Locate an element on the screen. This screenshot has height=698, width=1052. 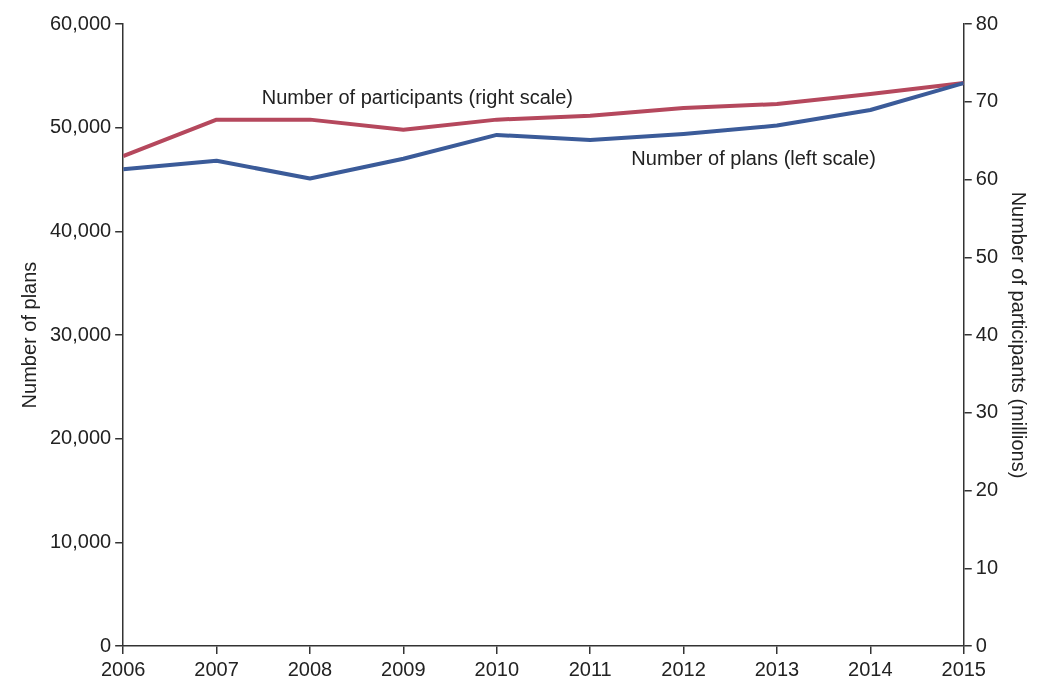
y-tick-label: 50,000 is located at coordinates (81, 126).